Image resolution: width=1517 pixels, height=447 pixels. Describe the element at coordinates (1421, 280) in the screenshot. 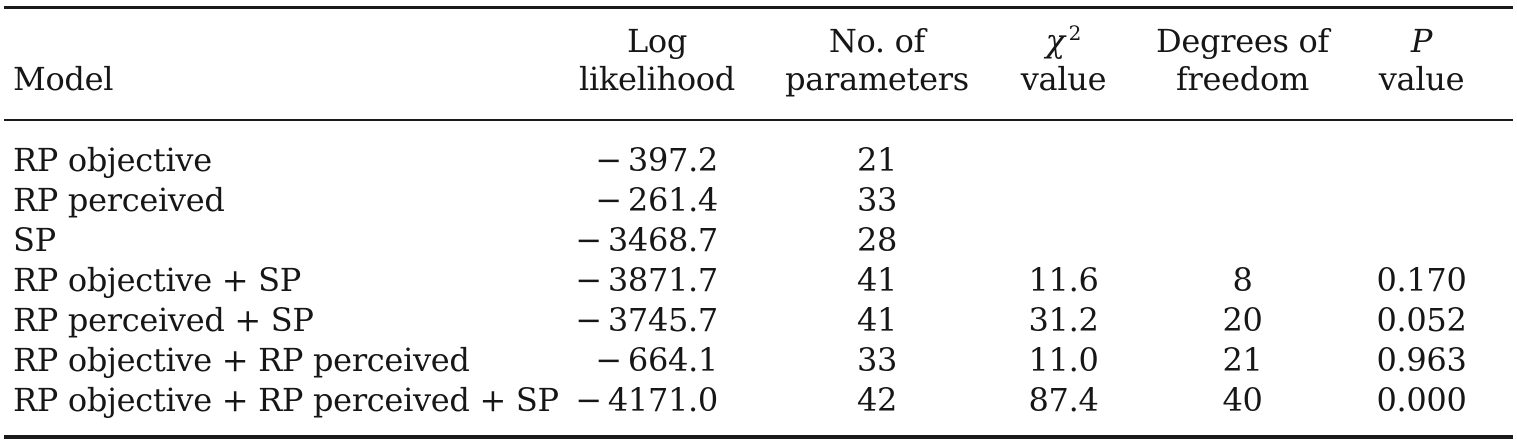

I see `cell-p-value: 0.170` at that location.